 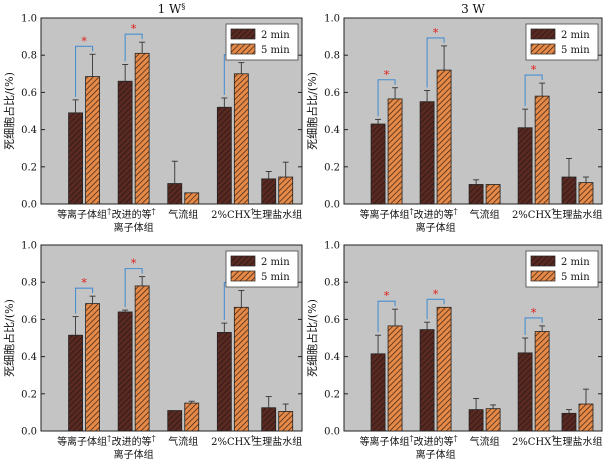 What do you see at coordinates (134, 454) in the screenshot?
I see `category-label: 离子体组` at bounding box center [134, 454].